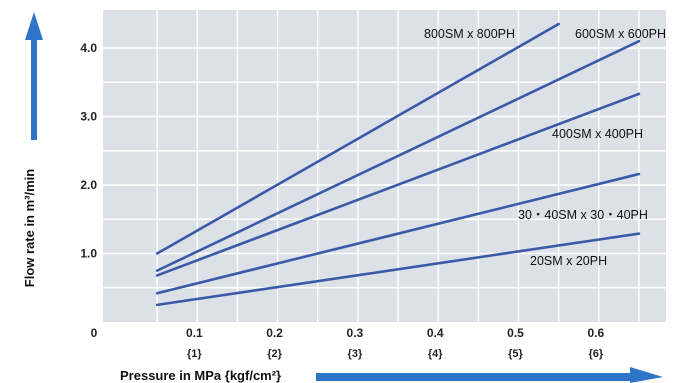  What do you see at coordinates (620, 34) in the screenshot?
I see `series-label-1: 600SM x 600PH` at bounding box center [620, 34].